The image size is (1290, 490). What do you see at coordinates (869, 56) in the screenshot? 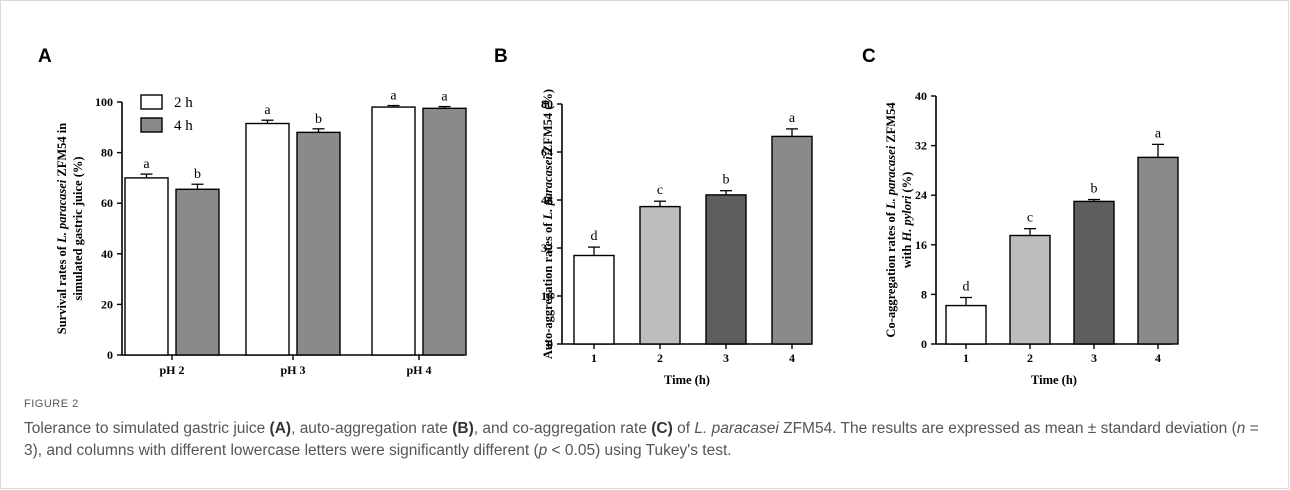
I see `panel-letter: C` at bounding box center [869, 56].